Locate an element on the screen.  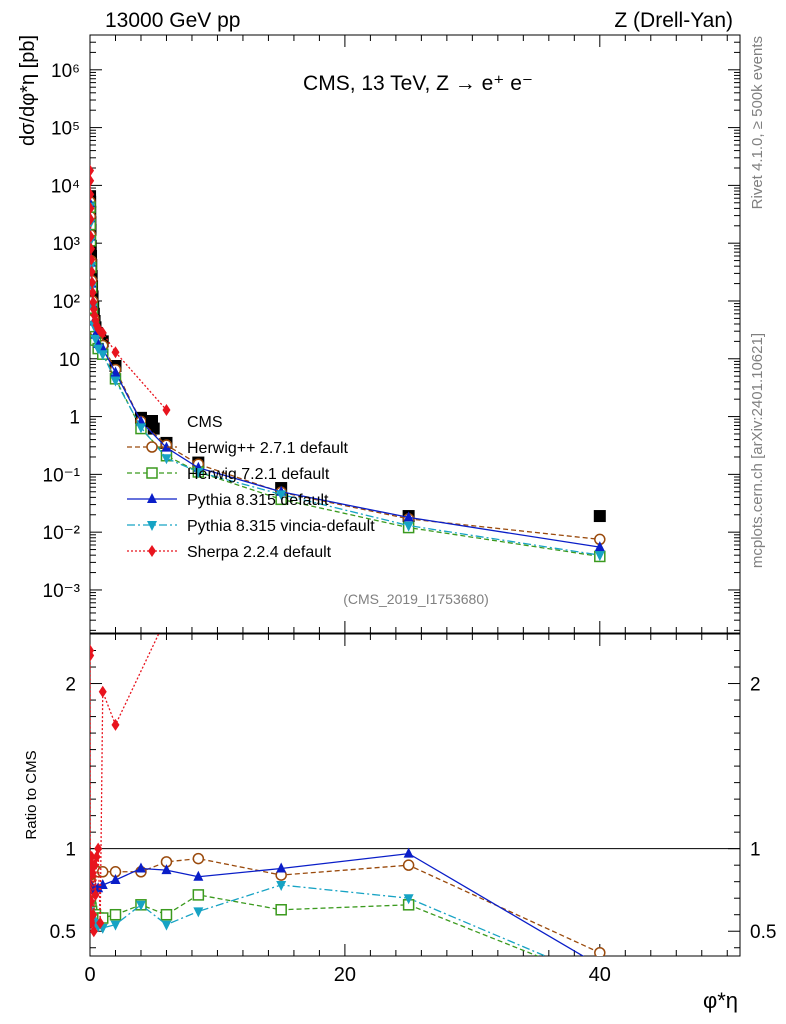
ratio-tick-label: 2 is located at coordinates (70, 685).